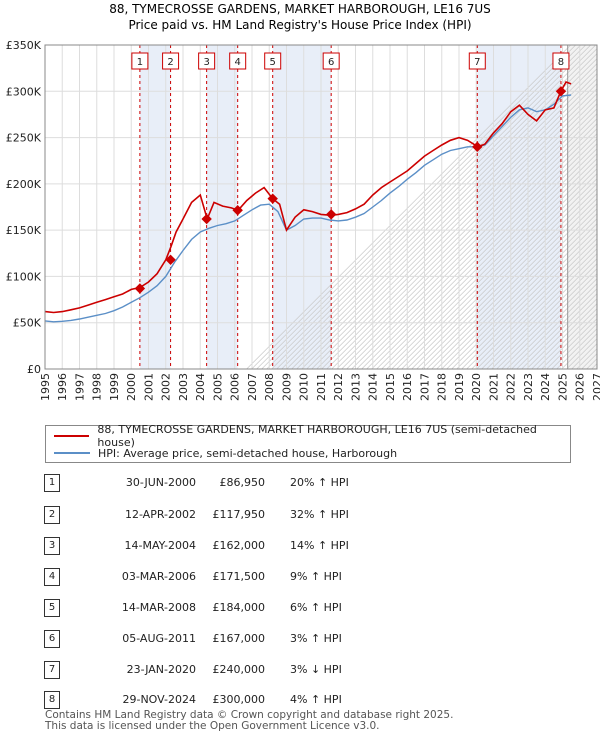  I want to click on x-tick-label: 2013, so click(355, 387).